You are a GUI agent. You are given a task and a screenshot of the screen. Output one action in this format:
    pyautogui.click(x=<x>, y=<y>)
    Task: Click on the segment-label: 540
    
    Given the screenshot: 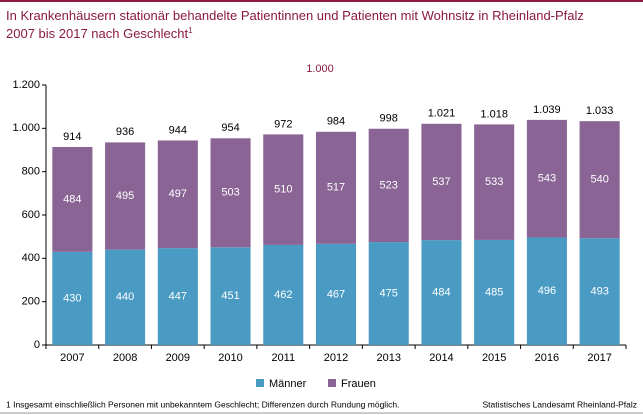 What is the action you would take?
    pyautogui.click(x=599, y=180)
    